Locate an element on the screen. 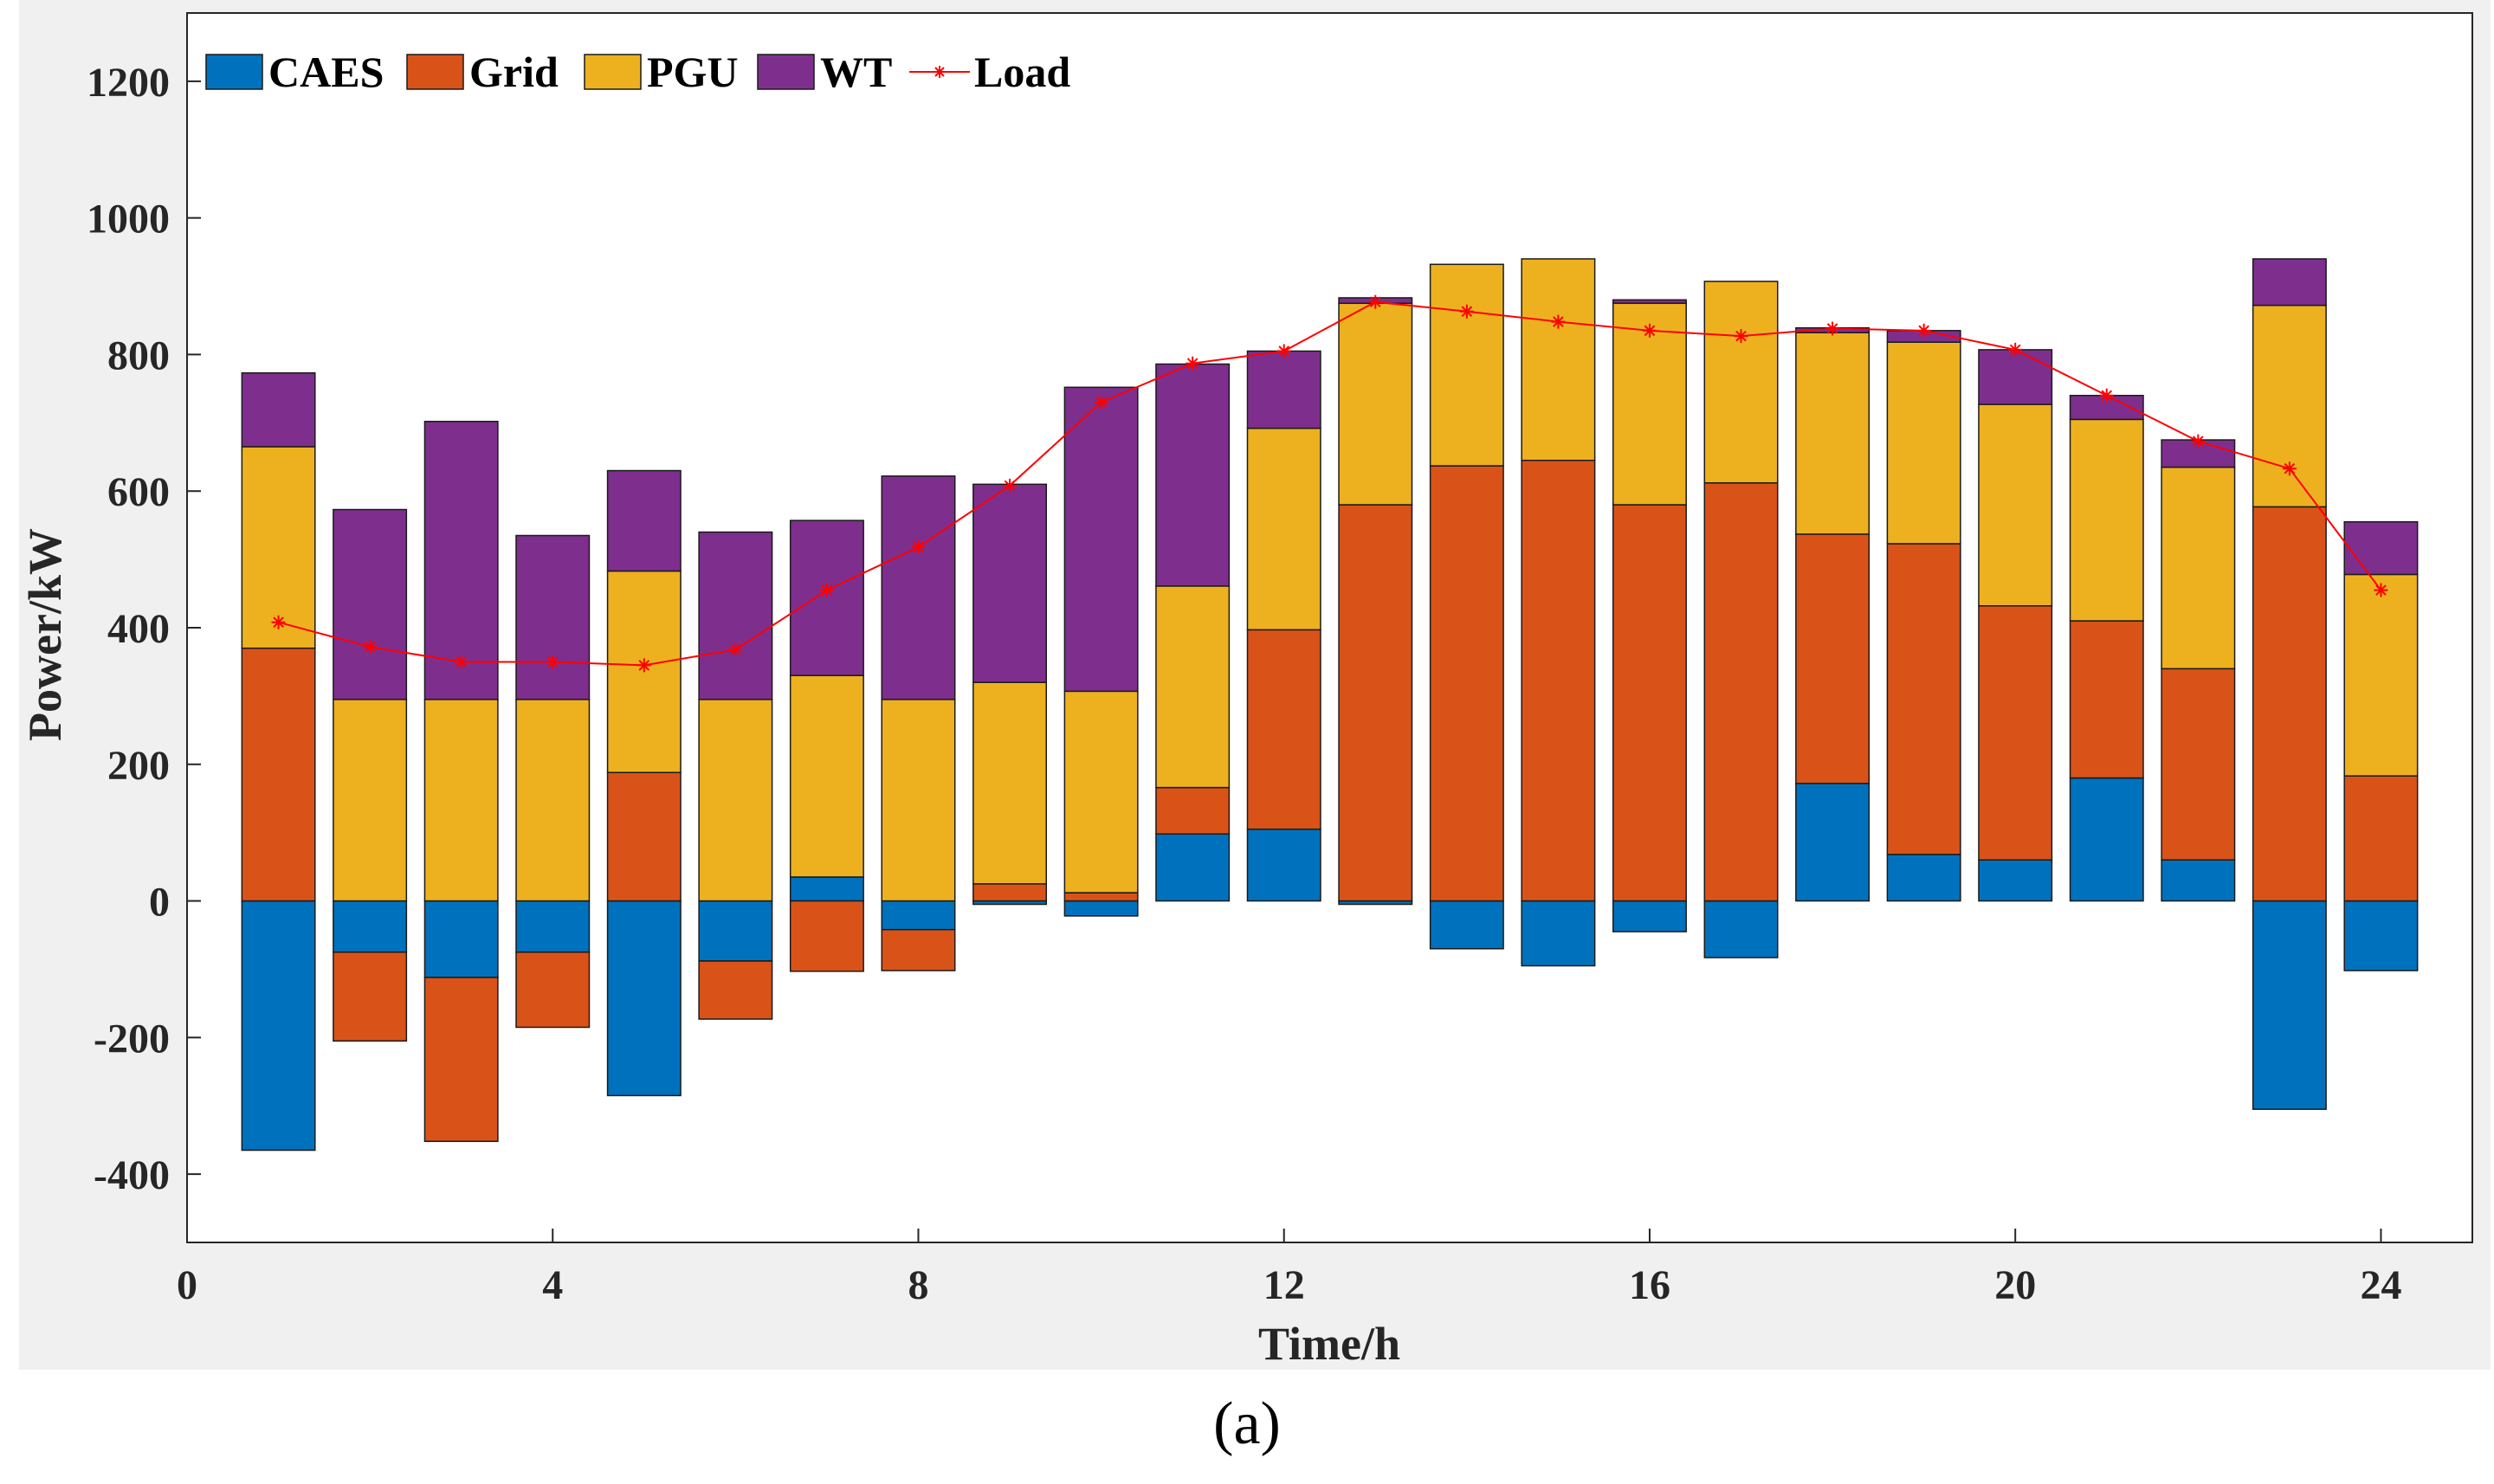  bar-pgu-h4 is located at coordinates (553, 800).